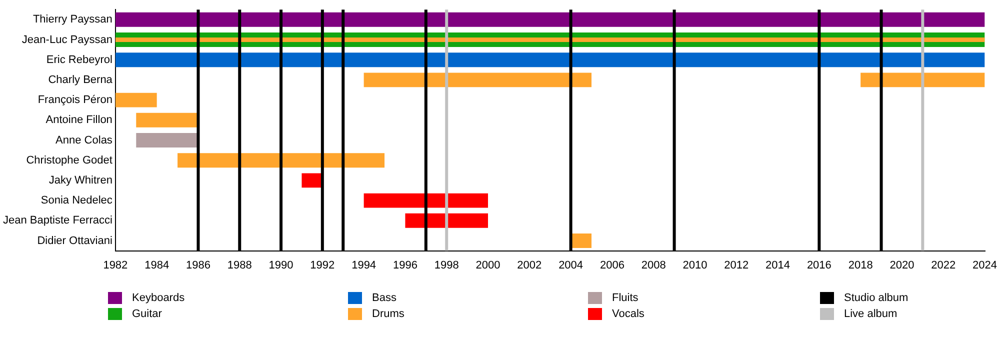 This screenshot has width=1000, height=337. What do you see at coordinates (778, 265) in the screenshot?
I see `x-tick-label: 2014` at bounding box center [778, 265].